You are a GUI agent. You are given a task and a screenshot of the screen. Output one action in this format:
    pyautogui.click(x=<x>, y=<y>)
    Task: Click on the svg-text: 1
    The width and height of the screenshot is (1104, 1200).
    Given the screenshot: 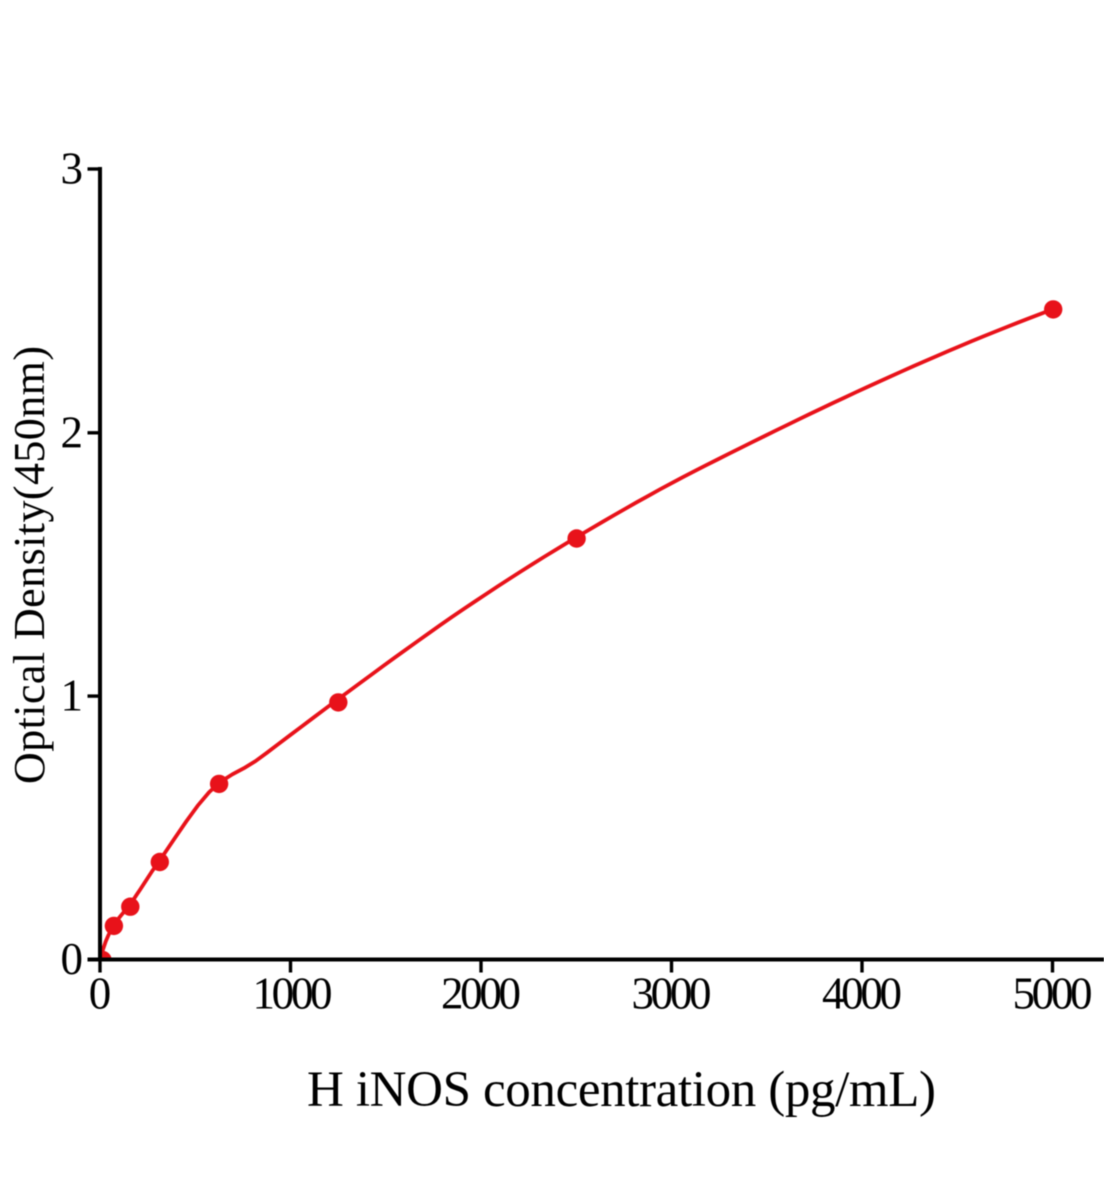 What is the action you would take?
    pyautogui.click(x=72, y=696)
    